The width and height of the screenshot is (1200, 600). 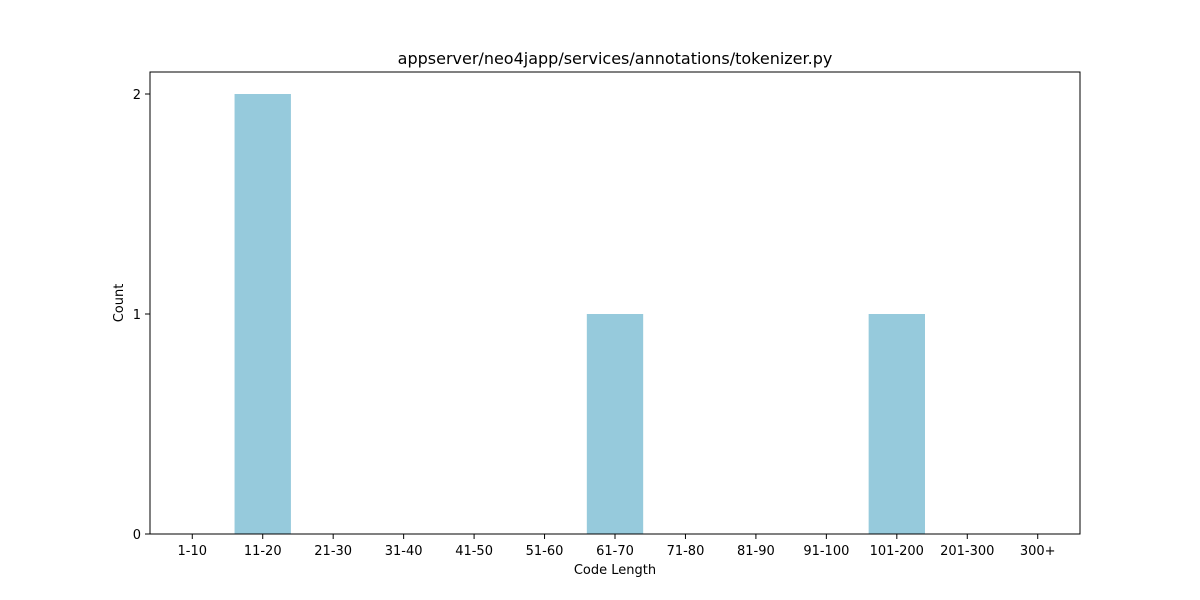 I want to click on x-axis-label: Code Length, so click(x=615, y=570).